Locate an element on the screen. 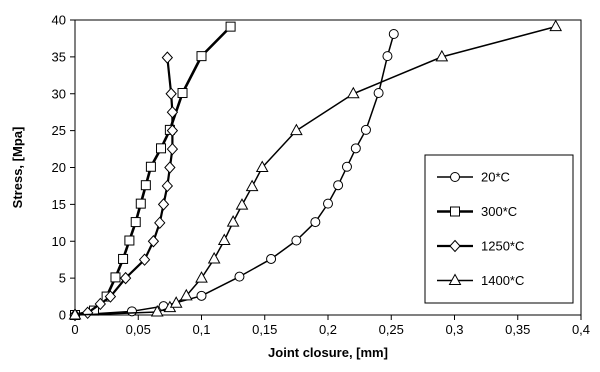 This screenshot has width=600, height=372. legend-entry: 1400*C is located at coordinates (480, 280).